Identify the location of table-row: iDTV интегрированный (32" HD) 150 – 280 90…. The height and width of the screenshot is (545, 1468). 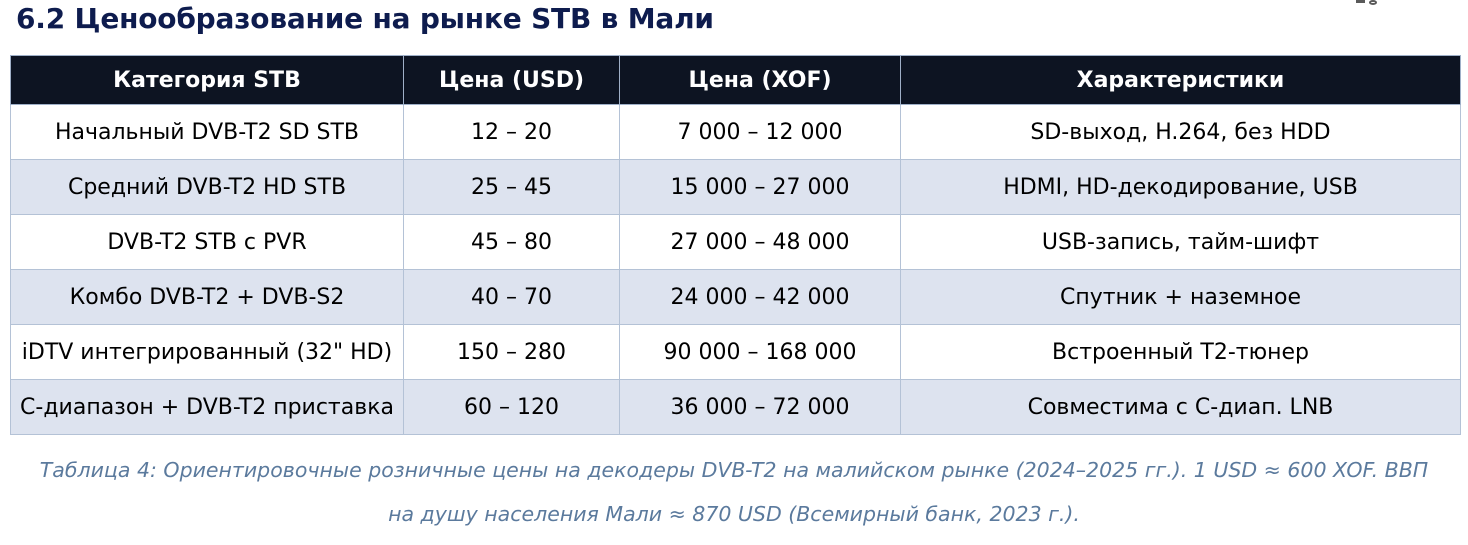
(735, 352).